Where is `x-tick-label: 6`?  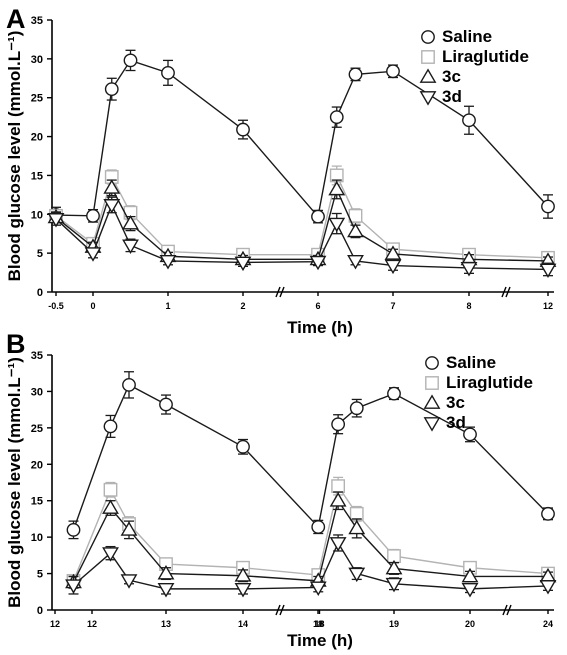
x-tick-label: 6 is located at coordinates (317, 306).